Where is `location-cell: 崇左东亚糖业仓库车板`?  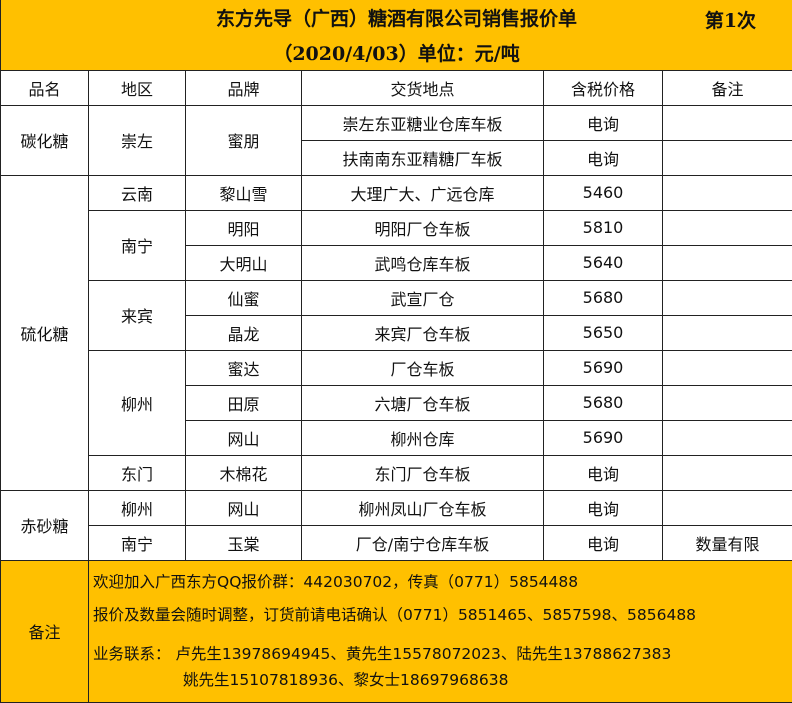 location-cell: 崇左东亚糖业仓库车板 is located at coordinates (423, 122).